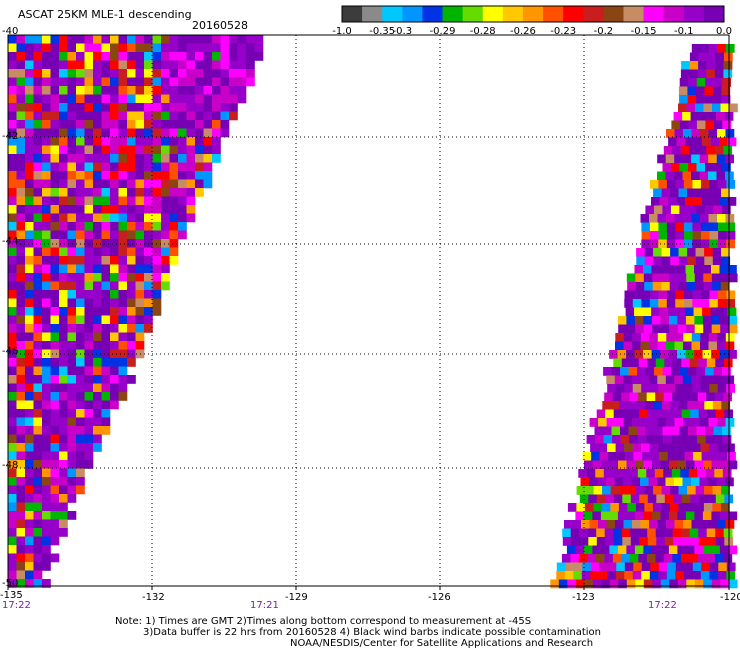 The height and width of the screenshot is (650, 740). What do you see at coordinates (730, 597) in the screenshot?
I see `lon-tick-label-120: -120` at bounding box center [730, 597].